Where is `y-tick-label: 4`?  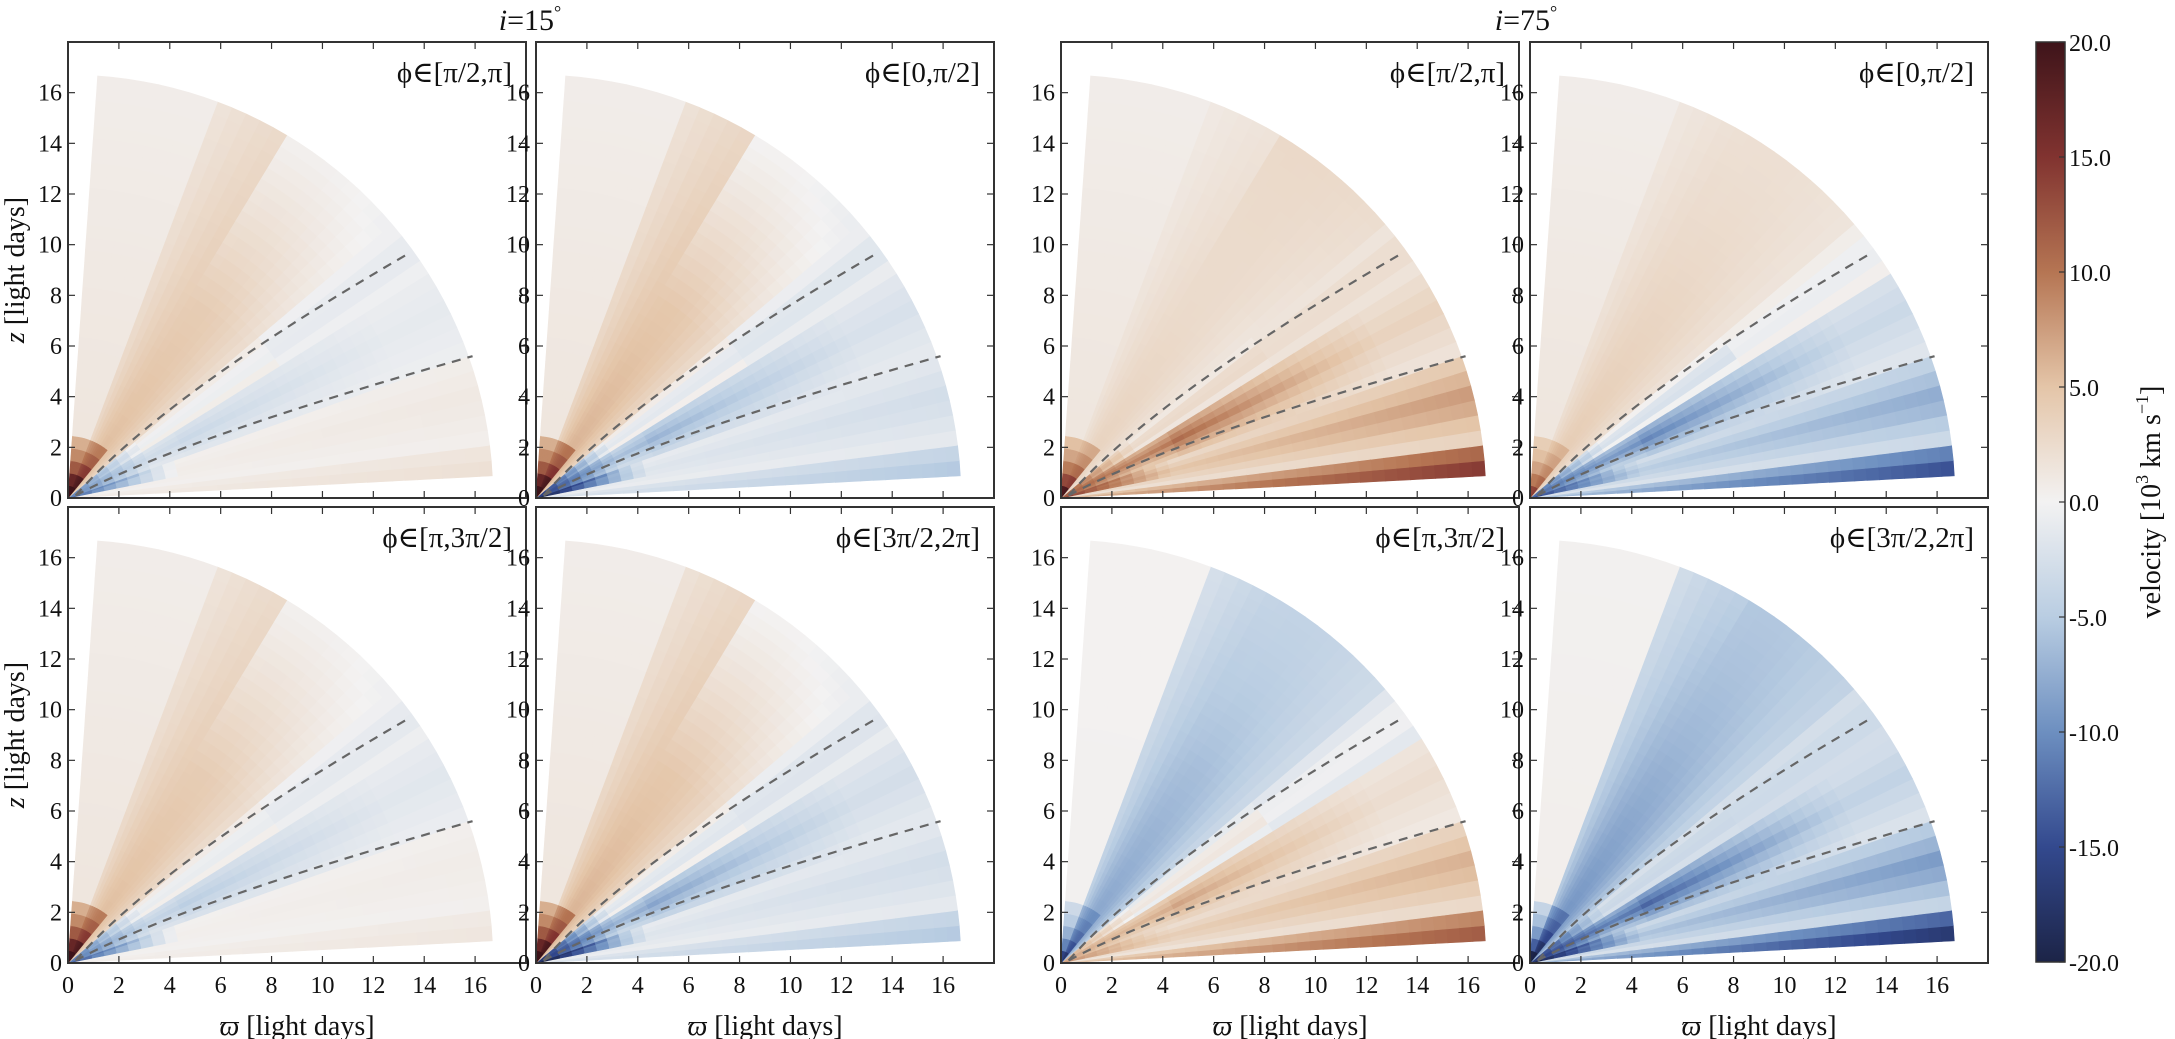
y-tick-label: 4 is located at coordinates (524, 398).